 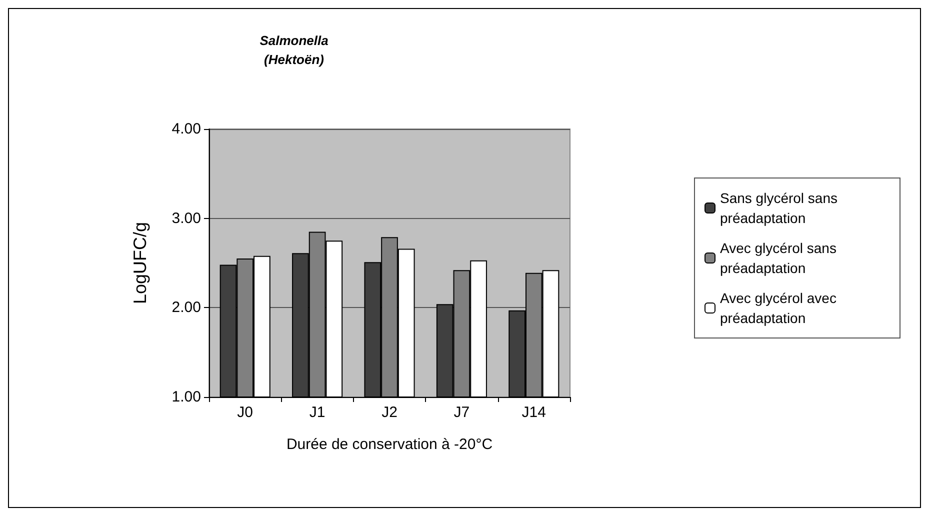 What do you see at coordinates (186, 129) in the screenshot?
I see `y-tick-label: 4.00` at bounding box center [186, 129].